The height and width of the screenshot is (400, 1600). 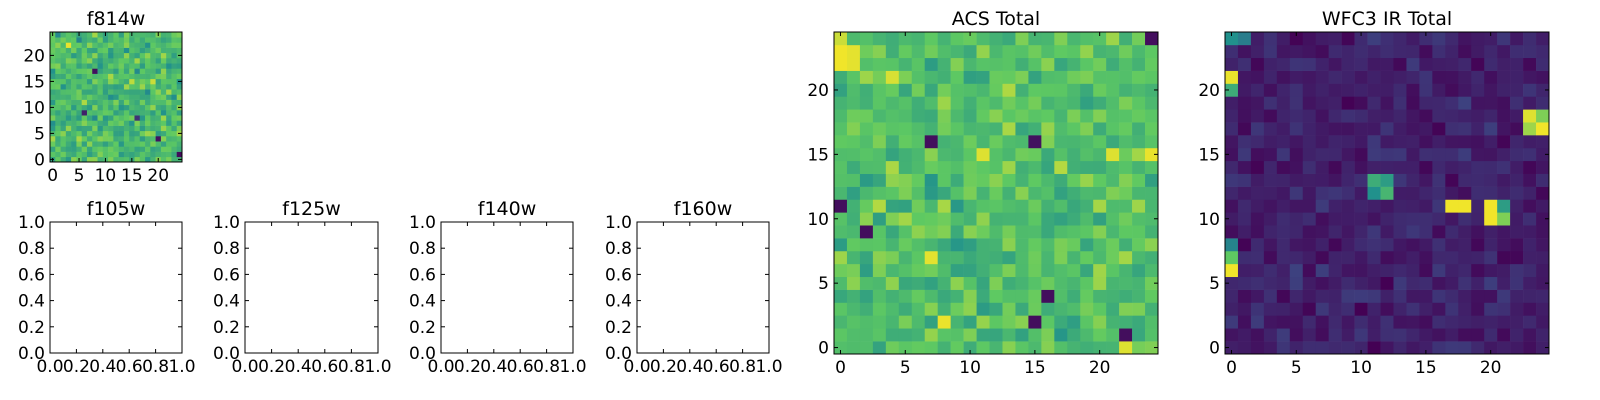 What do you see at coordinates (818, 220) in the screenshot?
I see `y-tick-label: 10` at bounding box center [818, 220].